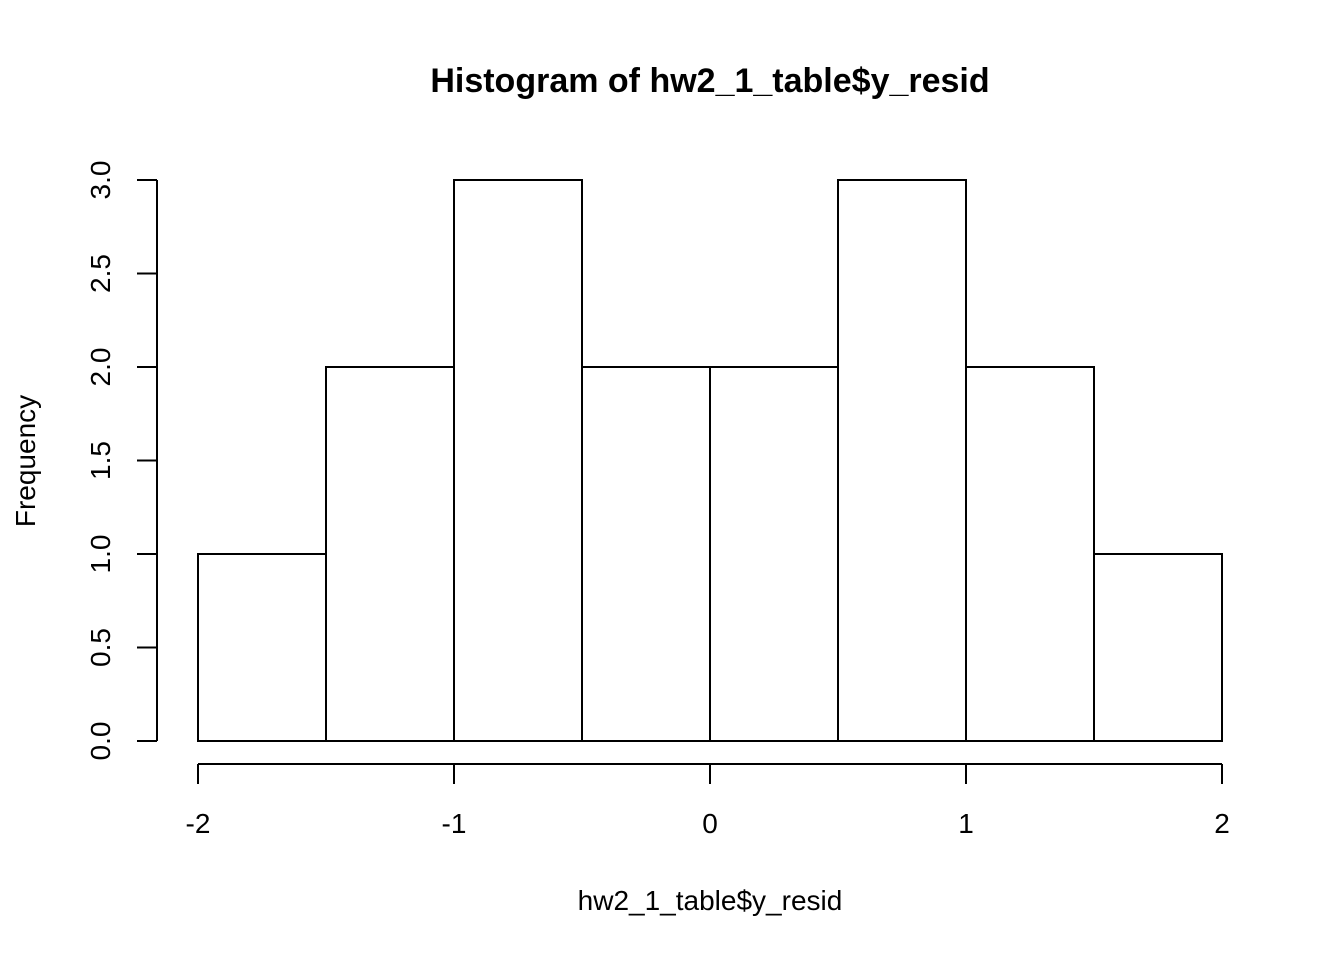 The height and width of the screenshot is (960, 1344). Describe the element at coordinates (966, 823) in the screenshot. I see `x-tick-label: 1` at that location.